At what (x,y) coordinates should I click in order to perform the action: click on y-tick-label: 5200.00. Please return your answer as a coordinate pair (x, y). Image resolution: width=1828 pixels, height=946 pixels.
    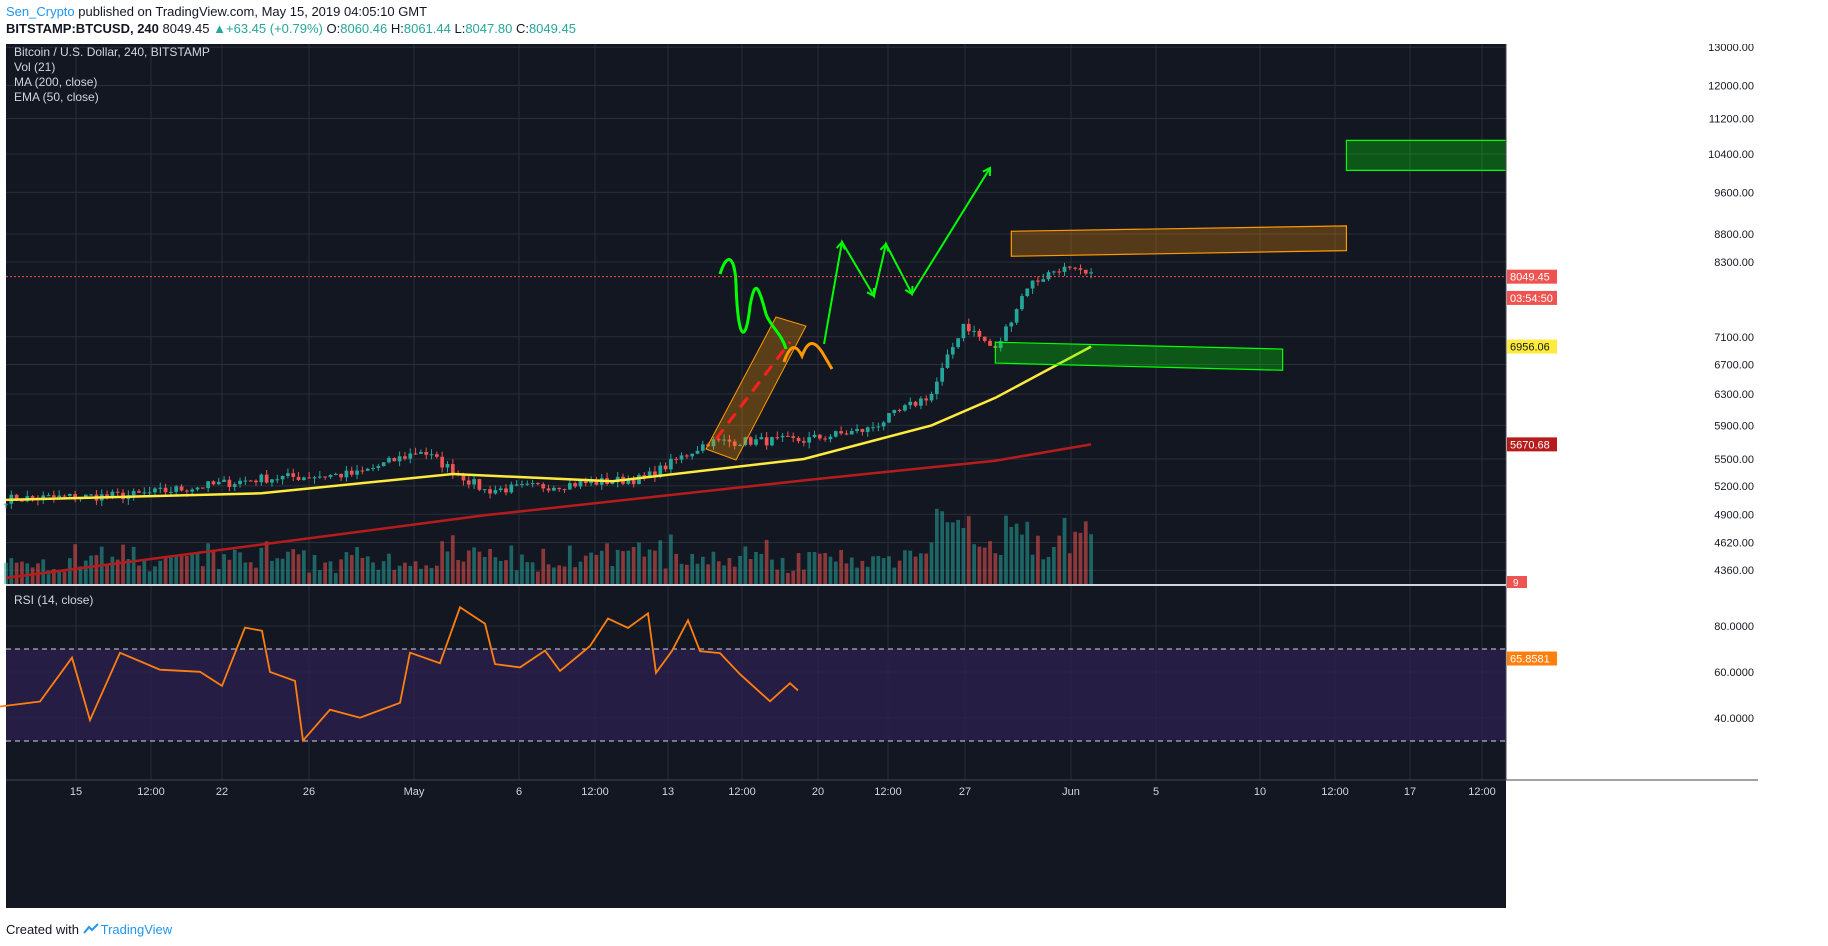
    Looking at the image, I should click on (1734, 487).